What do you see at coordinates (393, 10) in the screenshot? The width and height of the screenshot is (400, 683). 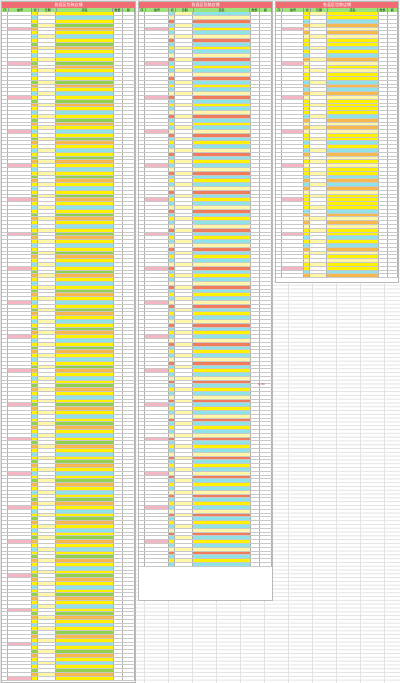 I see `col-header-amount: 额` at bounding box center [393, 10].